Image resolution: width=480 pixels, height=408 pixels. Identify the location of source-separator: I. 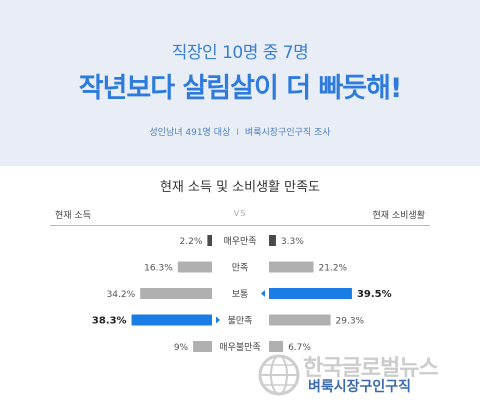
(237, 133).